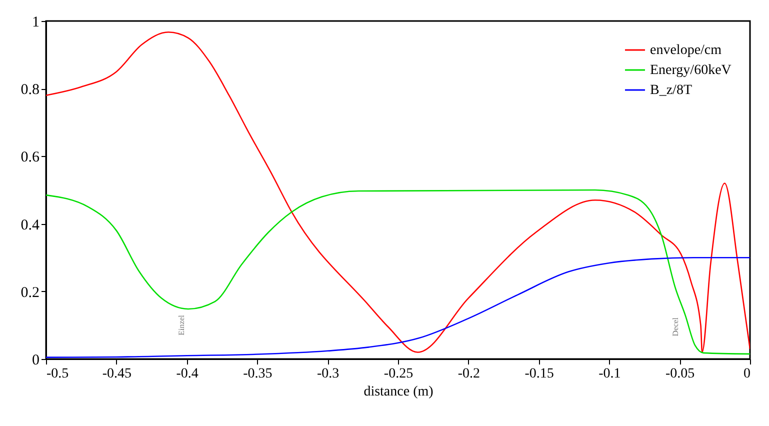 The height and width of the screenshot is (426, 769). What do you see at coordinates (399, 392) in the screenshot?
I see `x-axis-title: distance (m)` at bounding box center [399, 392].